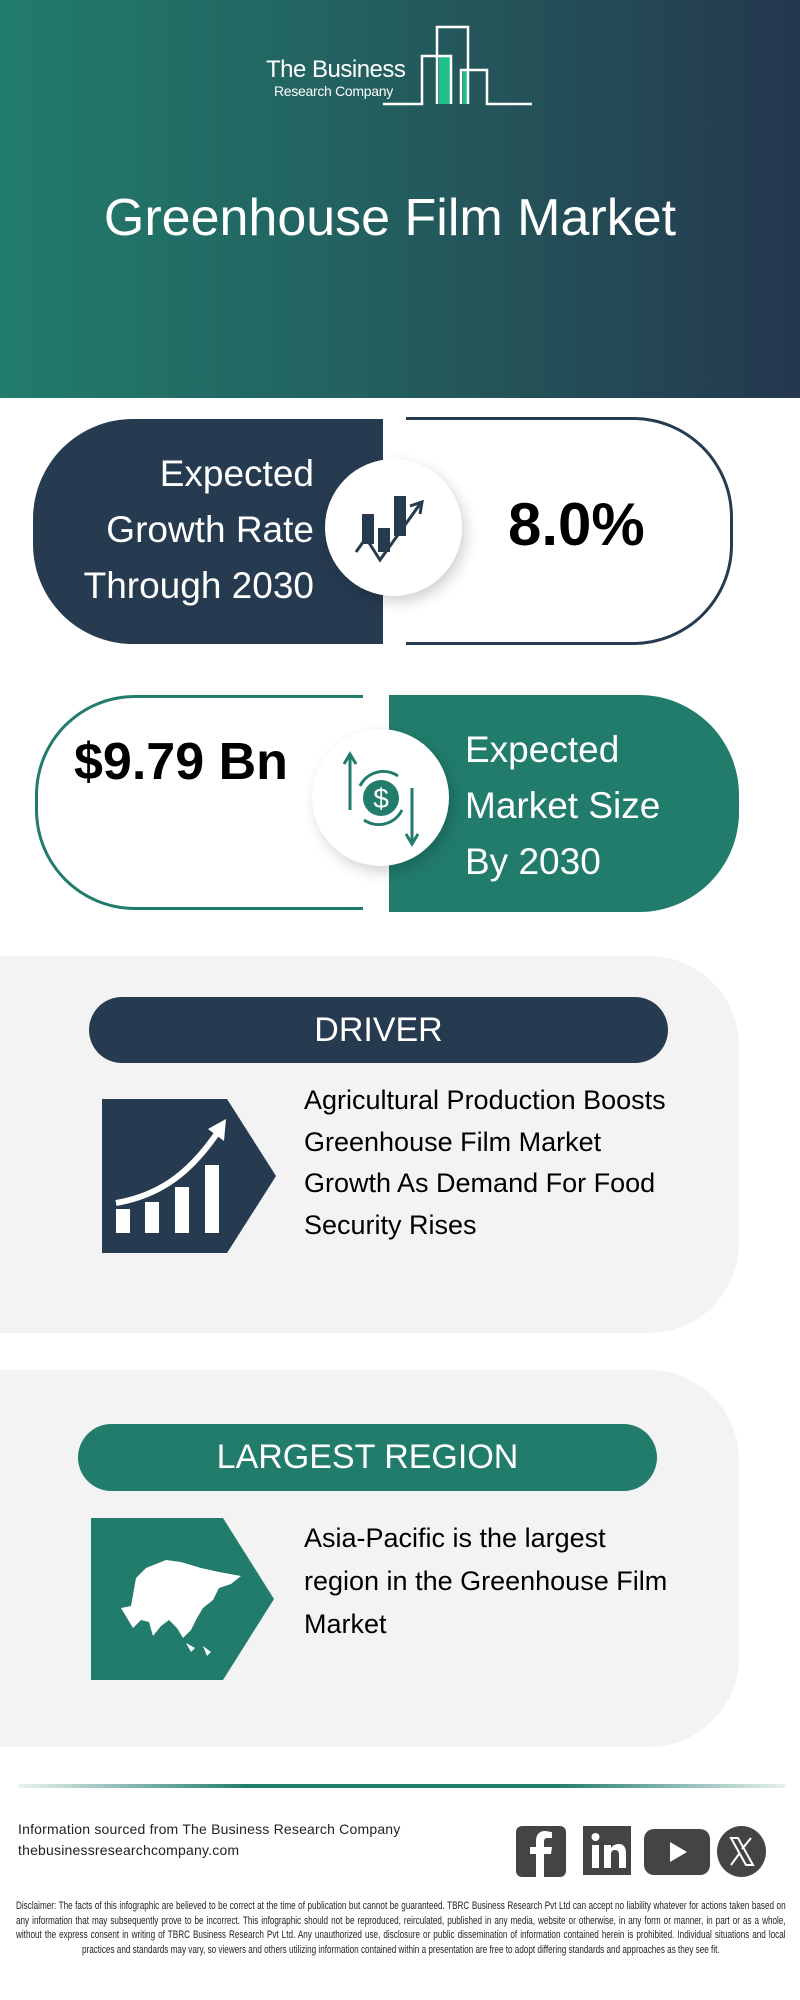 The height and width of the screenshot is (2000, 800). I want to click on growth-arrow-icon, so click(189, 1176).